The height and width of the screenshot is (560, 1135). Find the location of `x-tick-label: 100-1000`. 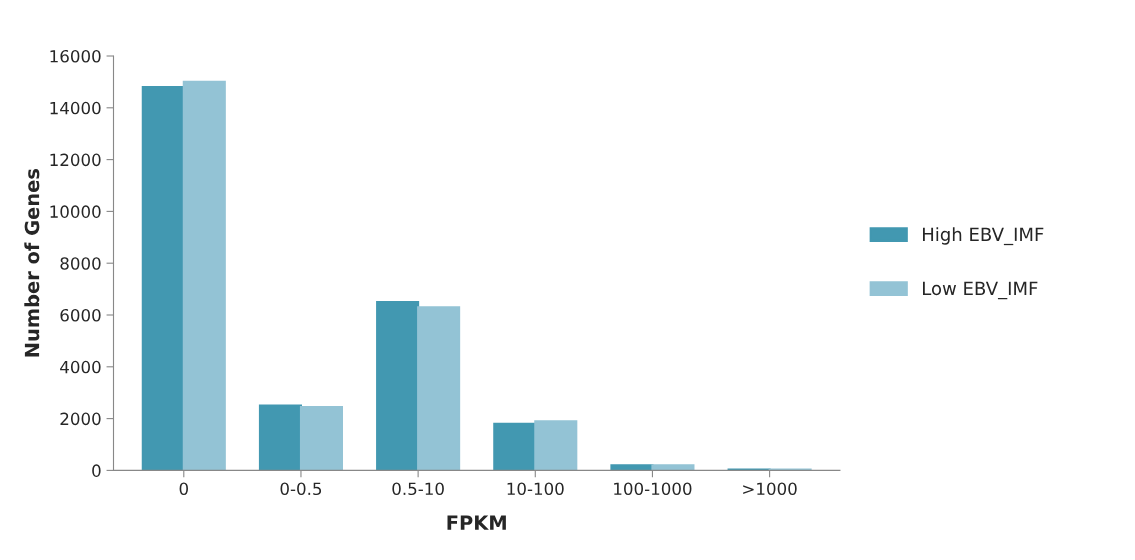

x-tick-label: 100-1000 is located at coordinates (653, 489).